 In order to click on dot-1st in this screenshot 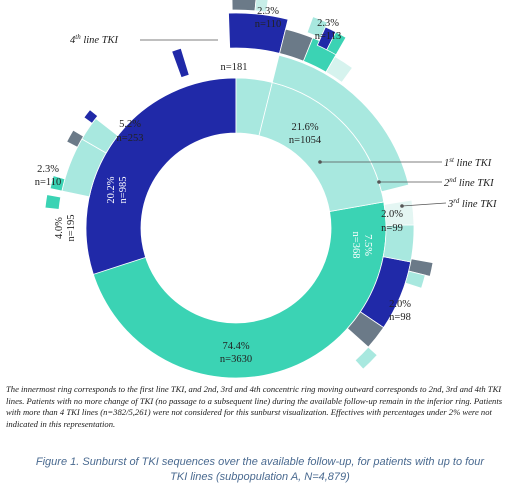, I will do `click(320, 162)`.